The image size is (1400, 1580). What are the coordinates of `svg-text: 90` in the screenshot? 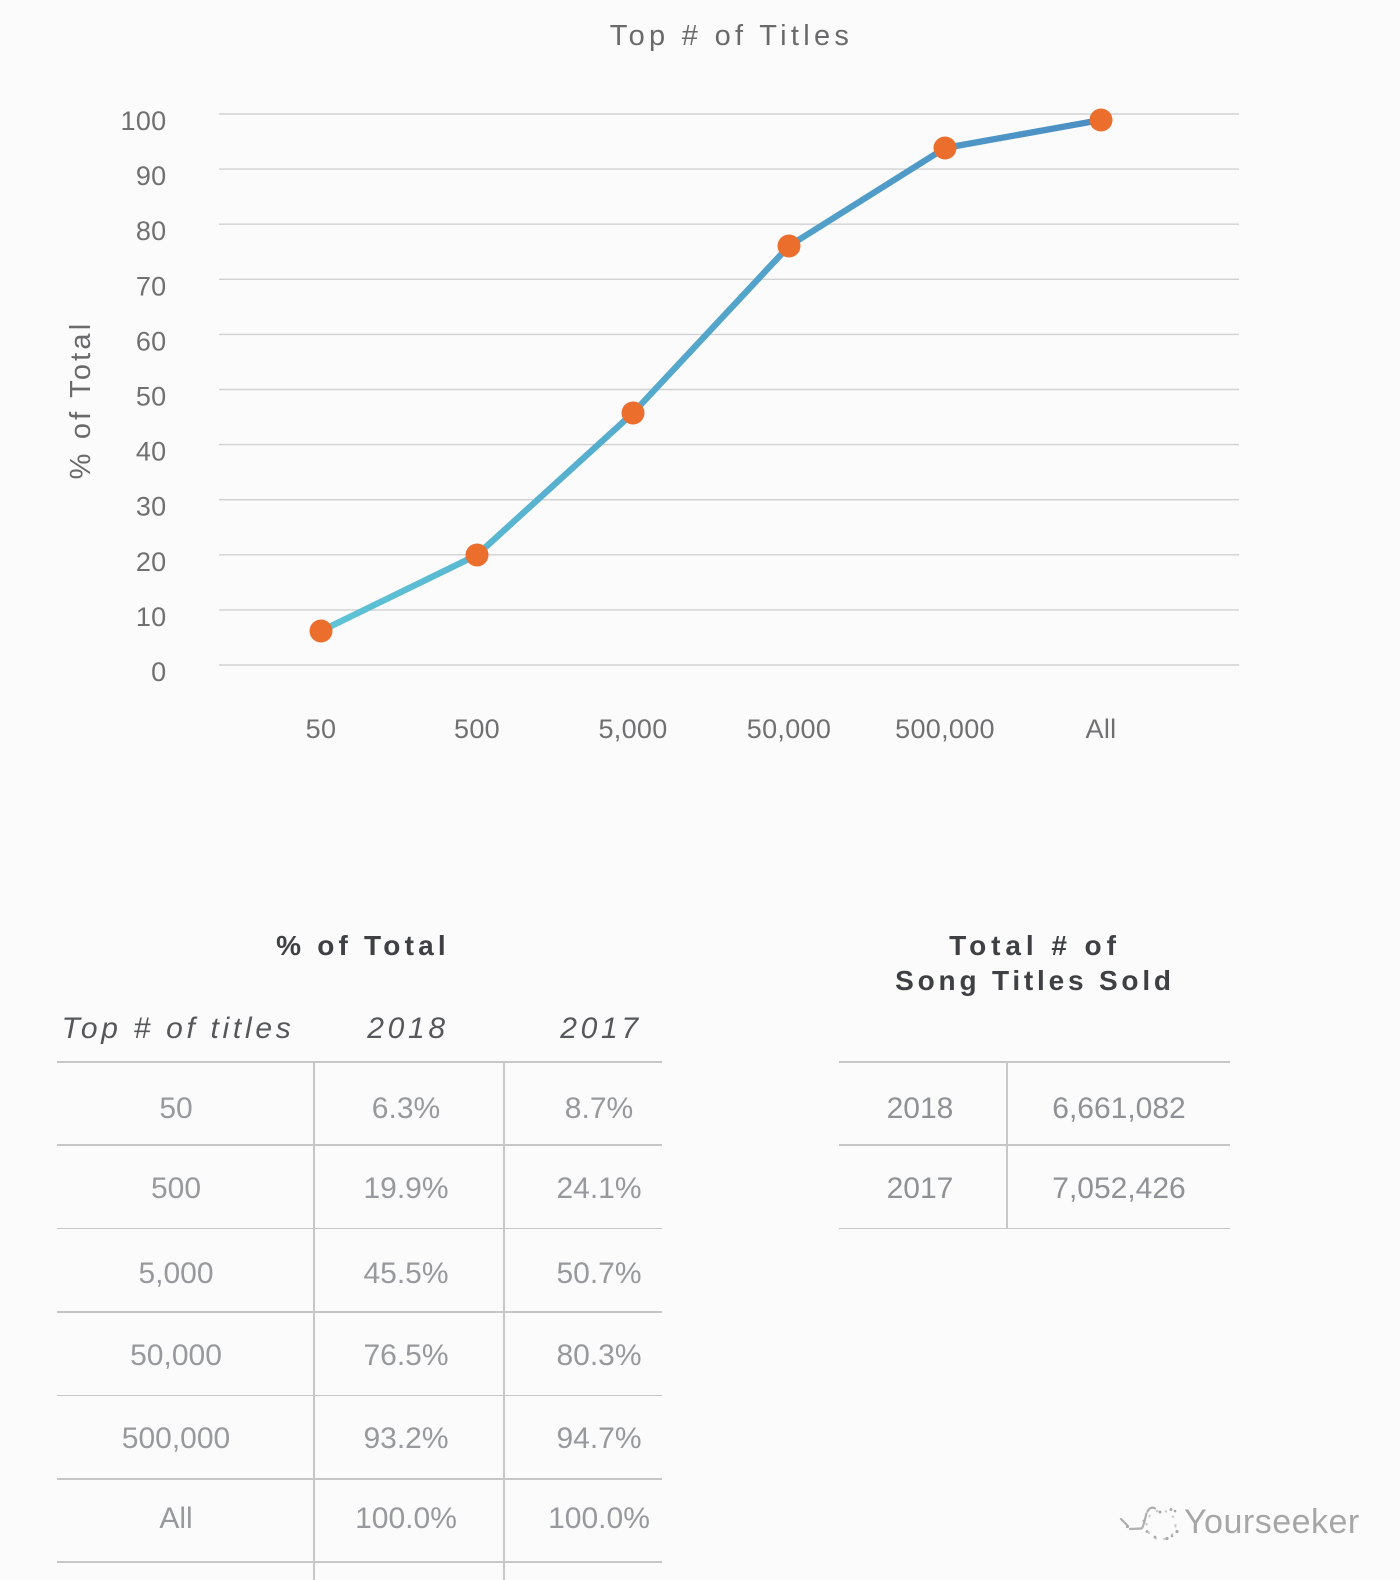 It's located at (151, 176).